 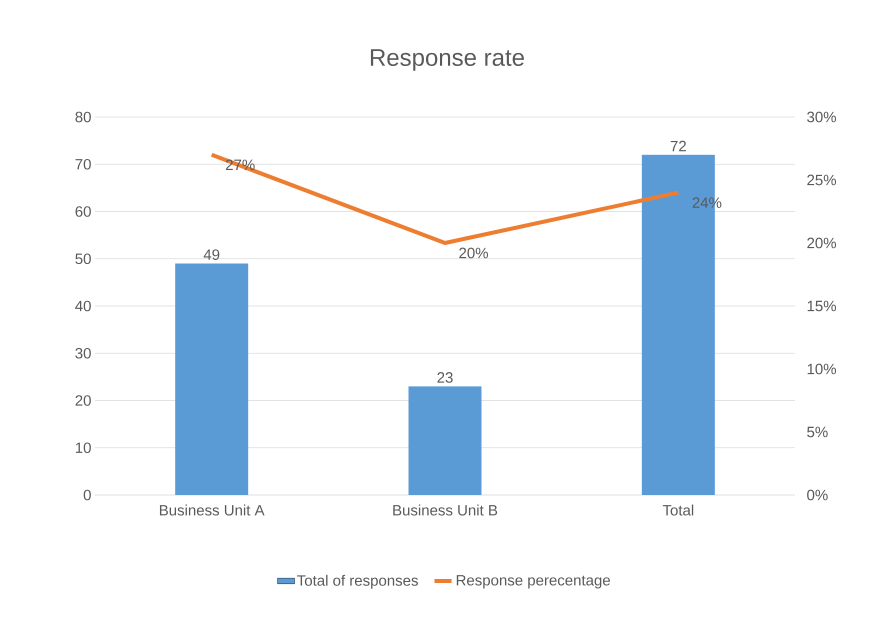 What do you see at coordinates (83, 448) in the screenshot?
I see `y-tick-label: 10` at bounding box center [83, 448].